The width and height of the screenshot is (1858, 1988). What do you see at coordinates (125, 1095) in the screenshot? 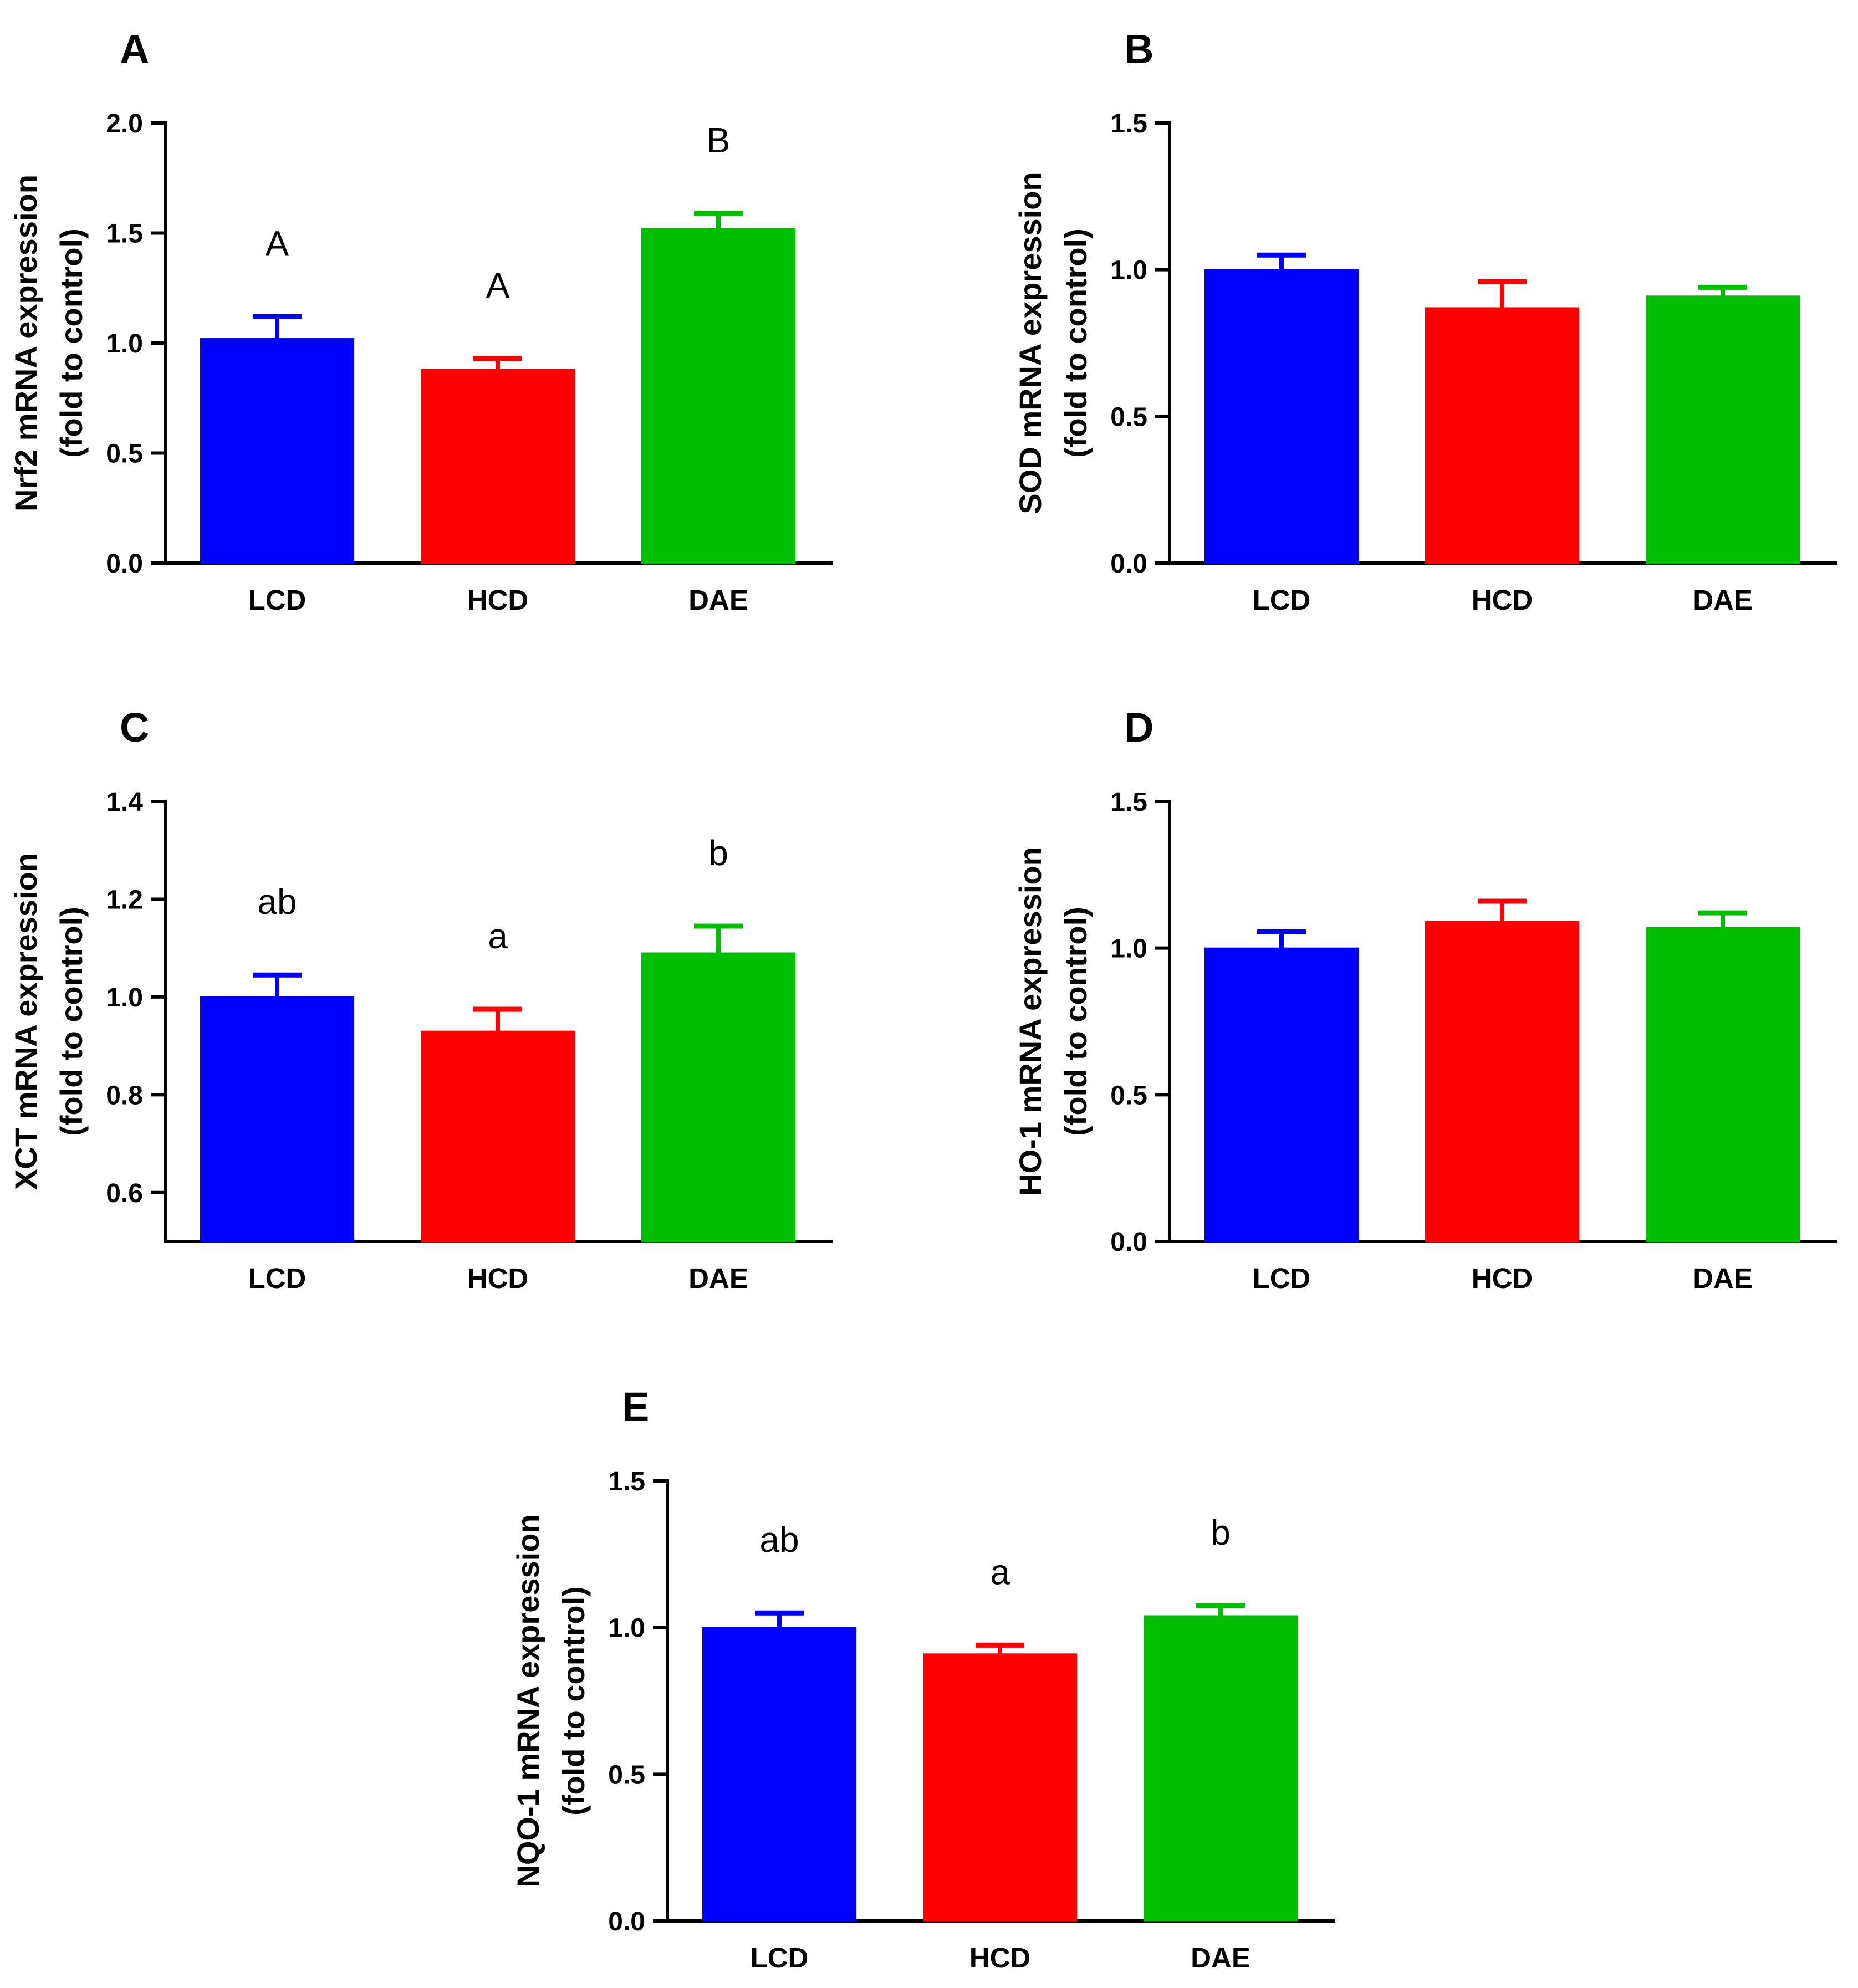
I see `y-tick-label: 0.8` at bounding box center [125, 1095].